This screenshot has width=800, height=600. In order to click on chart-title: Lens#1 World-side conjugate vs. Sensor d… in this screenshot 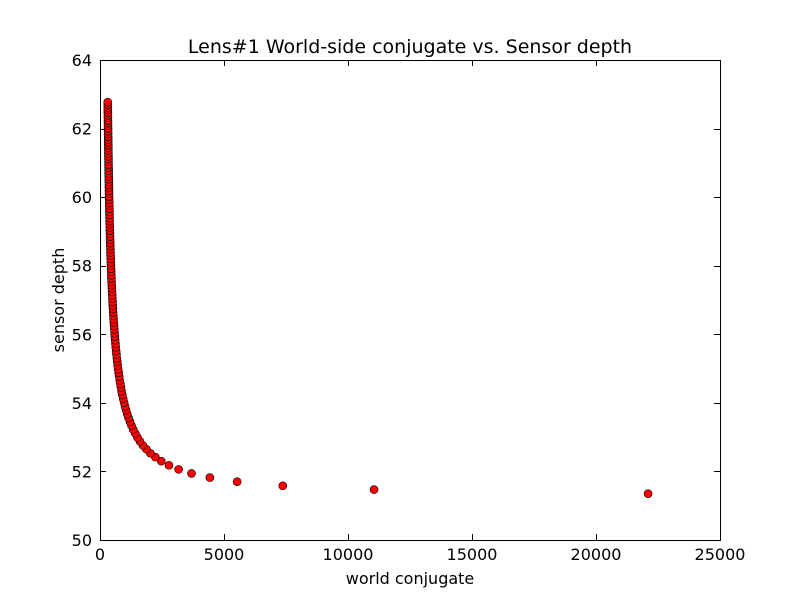, I will do `click(410, 47)`.